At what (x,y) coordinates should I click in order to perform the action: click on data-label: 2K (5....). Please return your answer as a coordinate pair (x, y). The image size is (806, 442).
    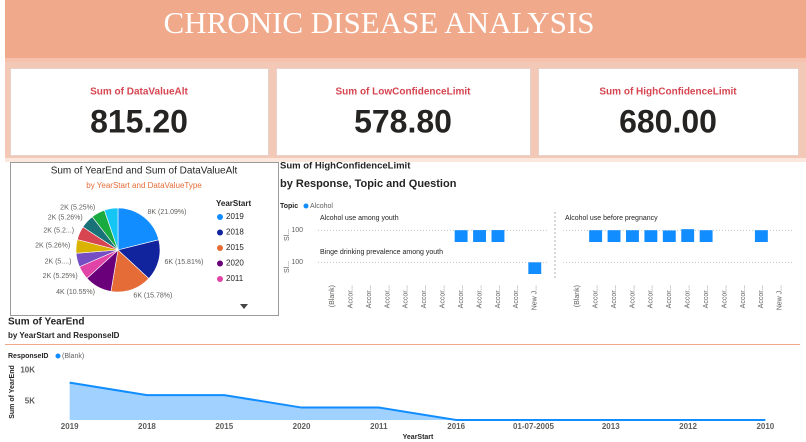
    Looking at the image, I should click on (58, 261).